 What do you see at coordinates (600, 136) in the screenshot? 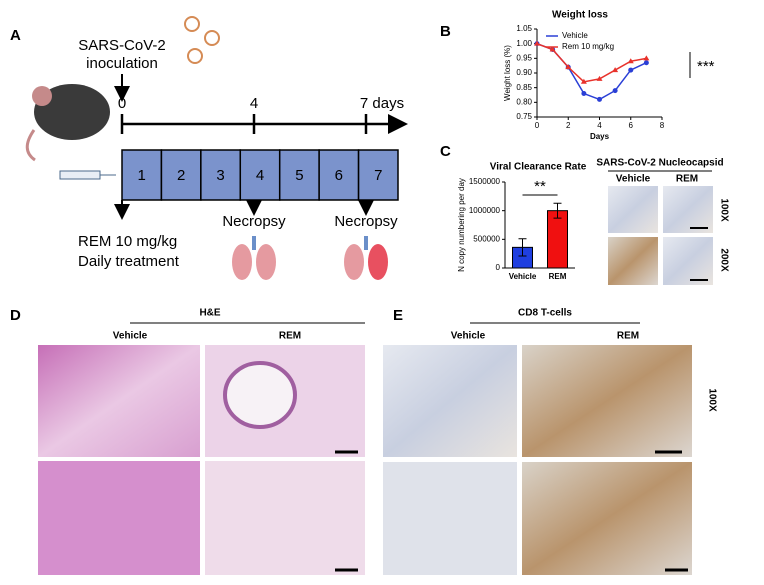
I see `x-axis-label: Days` at bounding box center [600, 136].